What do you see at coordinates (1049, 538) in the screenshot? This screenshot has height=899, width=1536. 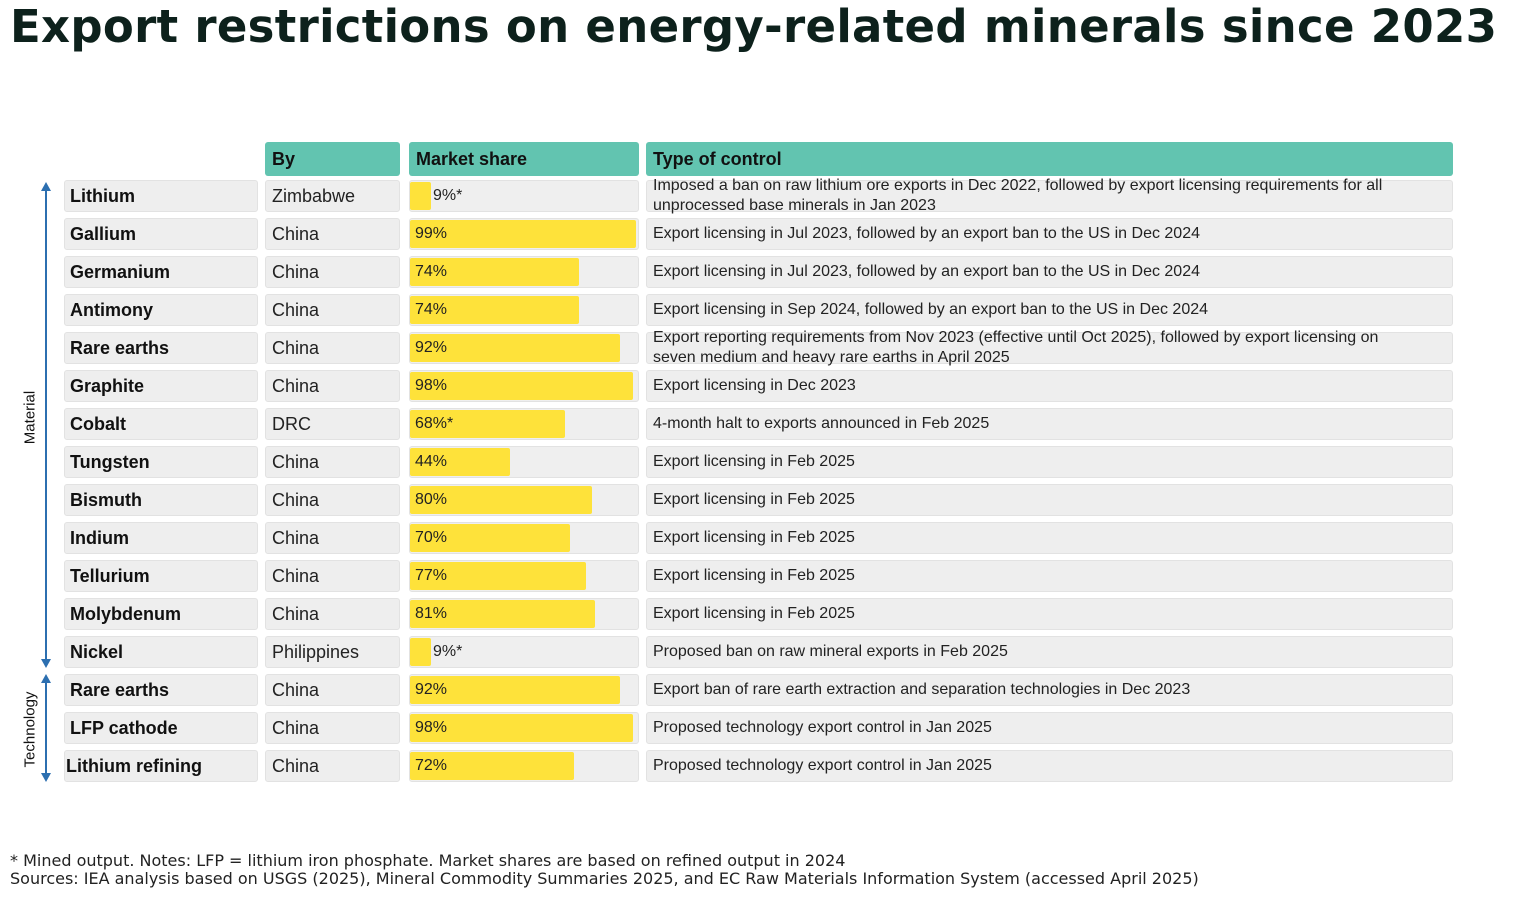 I see `row-9-type-of-control: Export licensing in Feb 2025` at bounding box center [1049, 538].